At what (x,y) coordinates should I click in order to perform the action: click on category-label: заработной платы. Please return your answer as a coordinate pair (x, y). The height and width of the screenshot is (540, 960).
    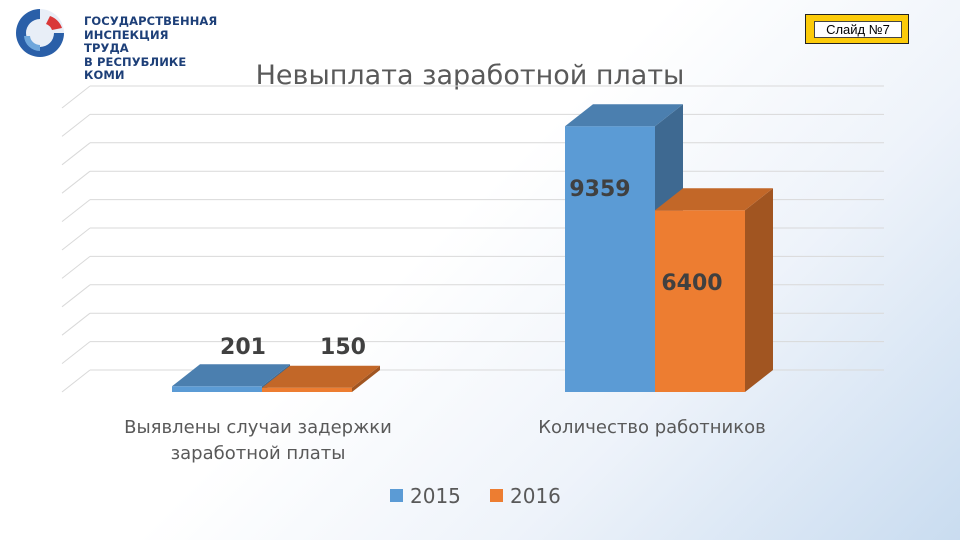
    Looking at the image, I should click on (258, 453).